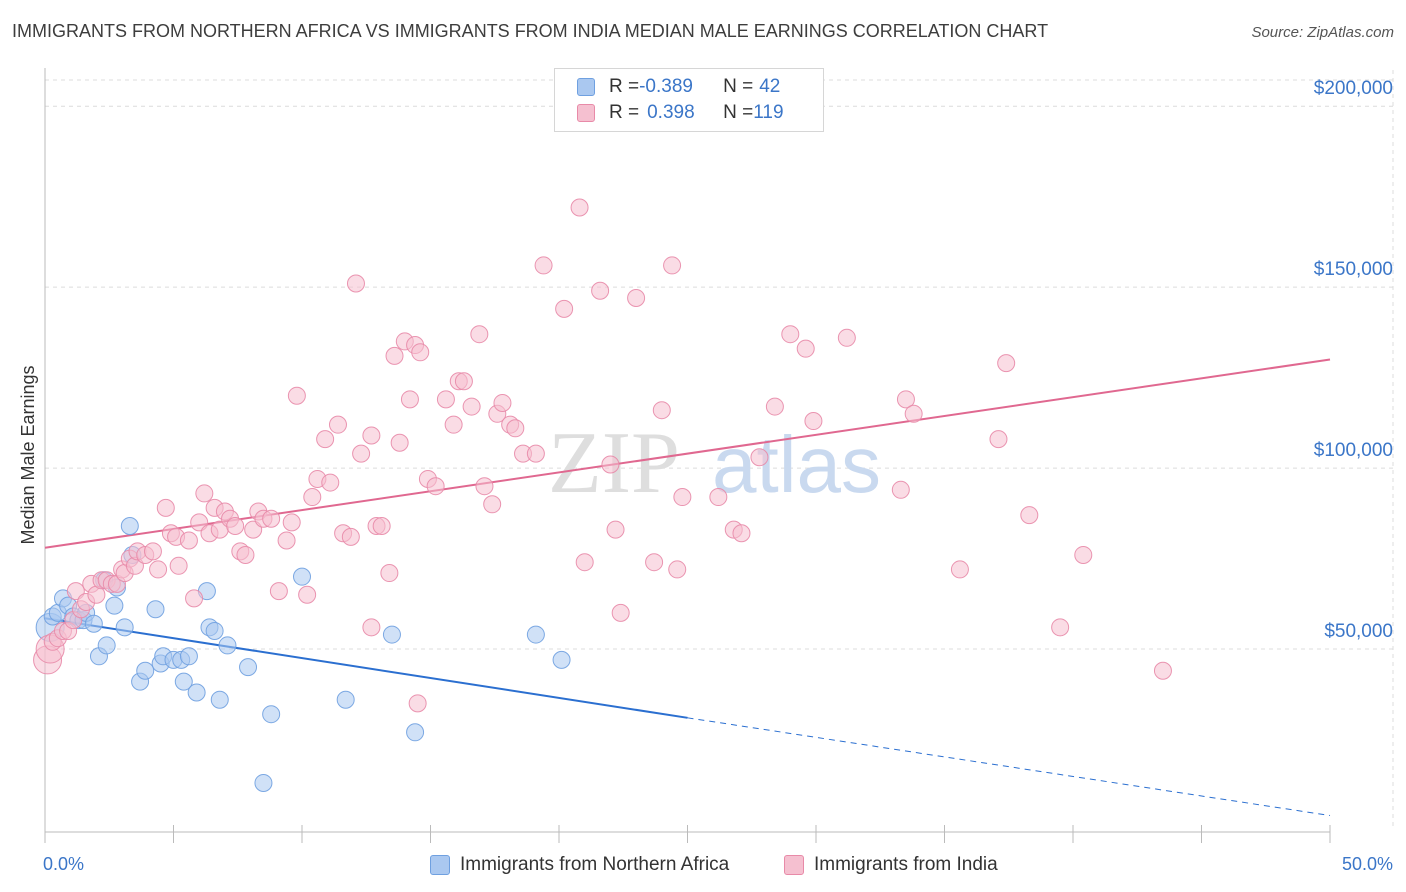  Describe the element at coordinates (595, 864) in the screenshot. I see `bottom-legend-label-blue: Immigrants from Northern Africa` at that location.